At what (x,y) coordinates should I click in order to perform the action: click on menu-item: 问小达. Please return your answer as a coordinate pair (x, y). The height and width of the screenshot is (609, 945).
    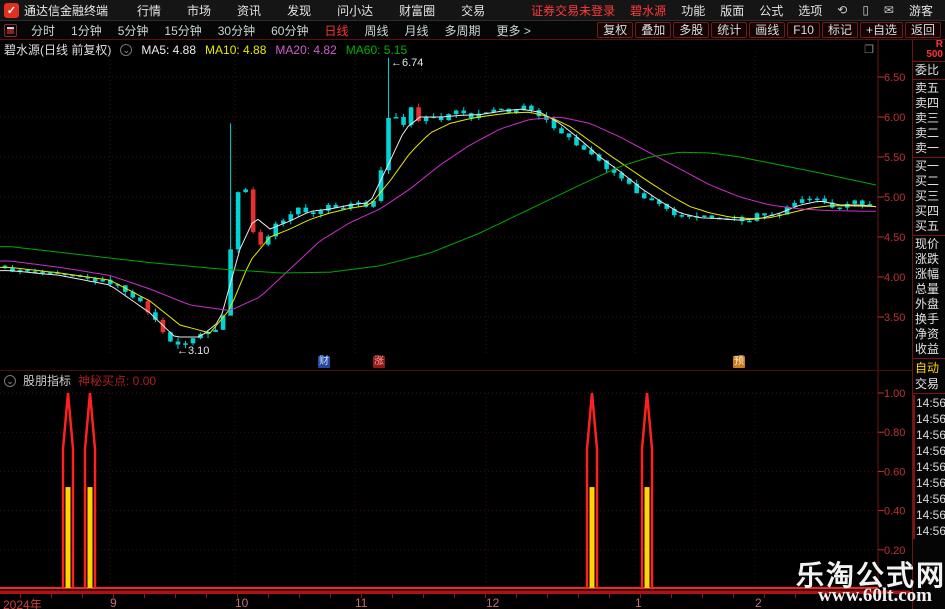
    Looking at the image, I should click on (355, 10).